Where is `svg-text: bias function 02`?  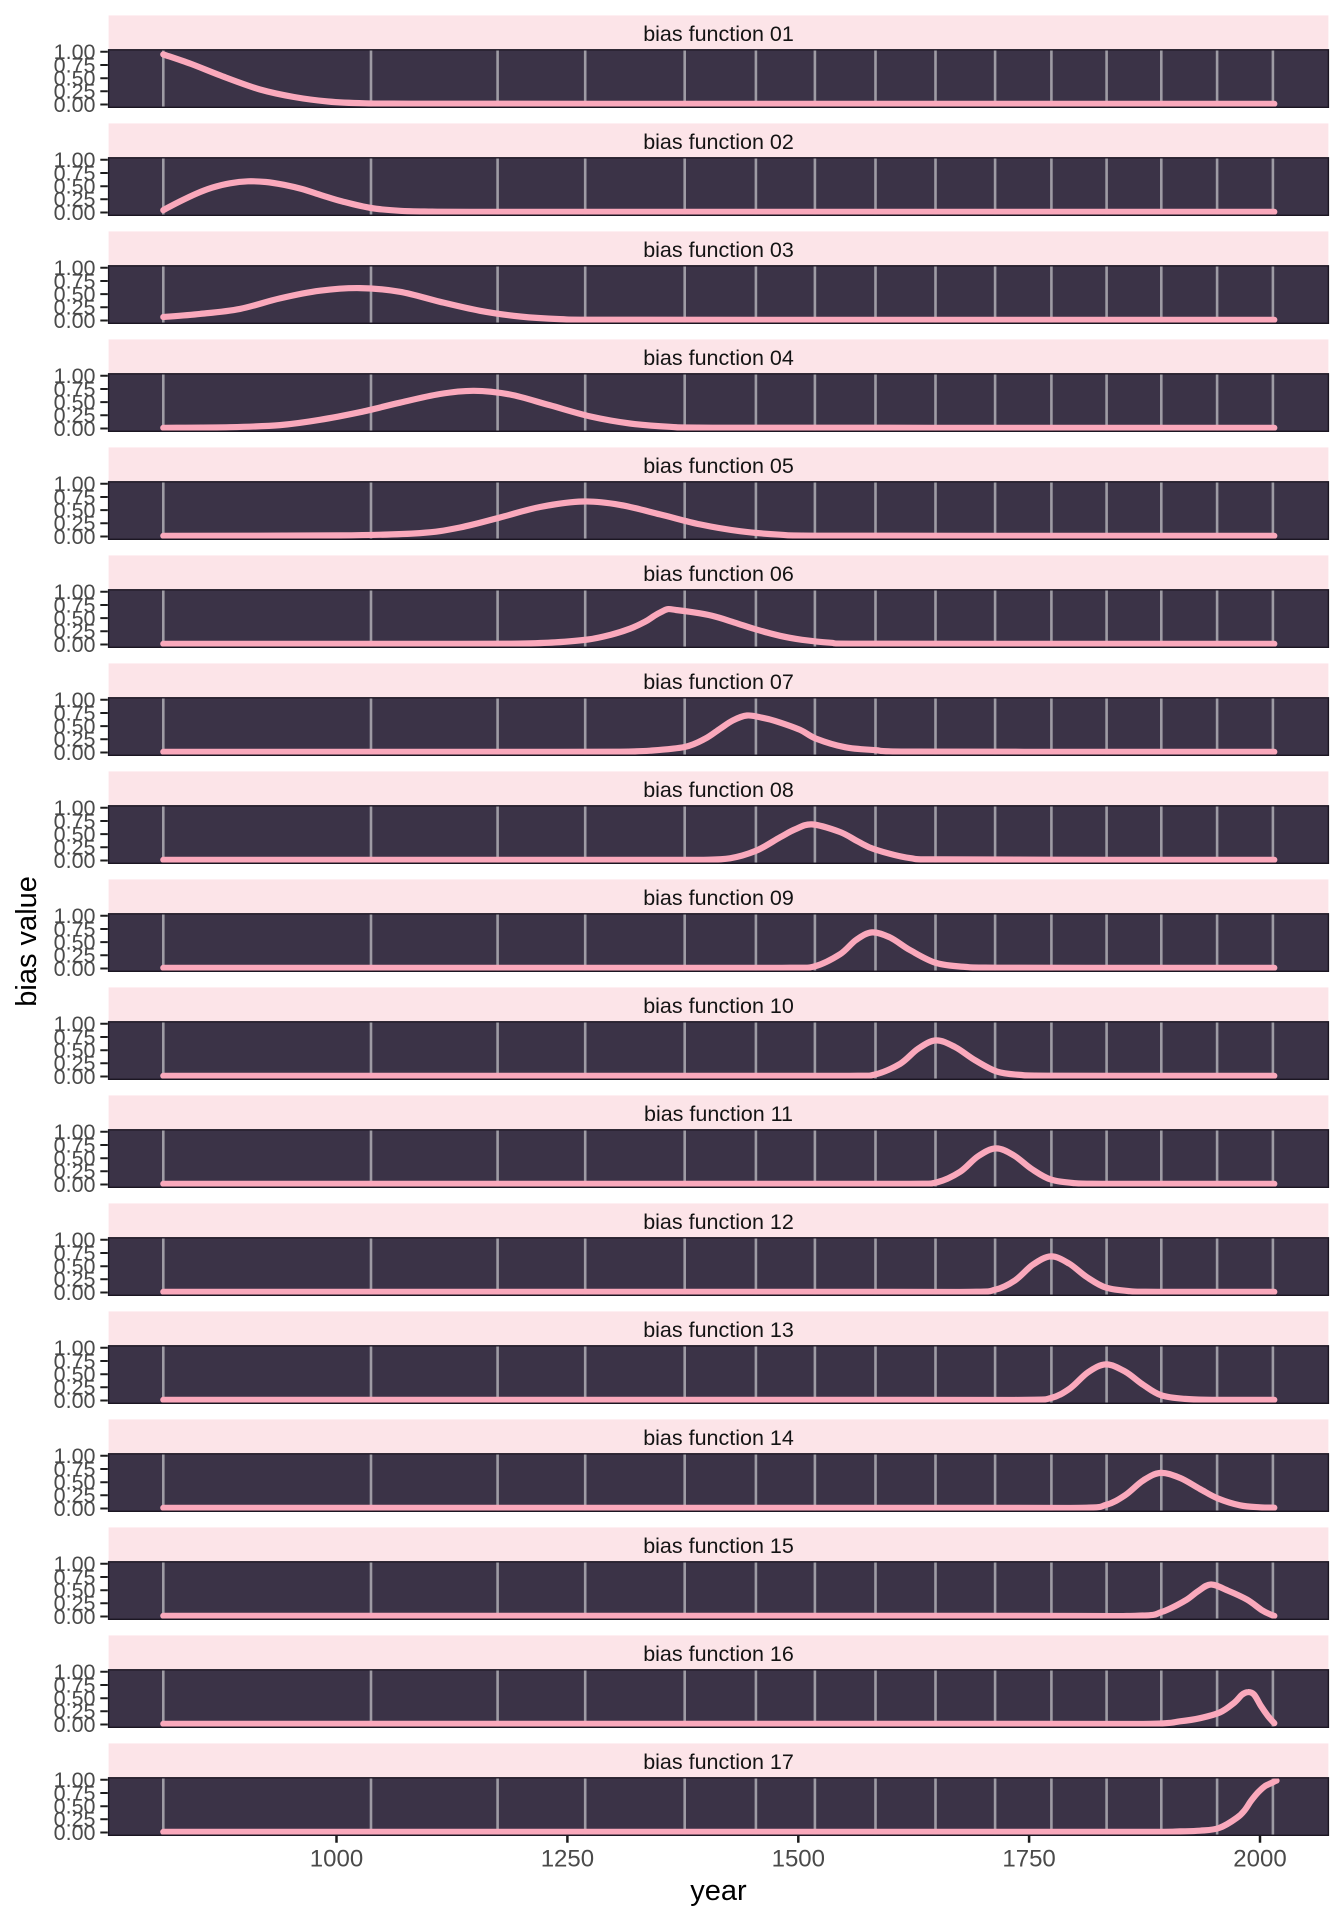
svg-text: bias function 02 is located at coordinates (718, 142).